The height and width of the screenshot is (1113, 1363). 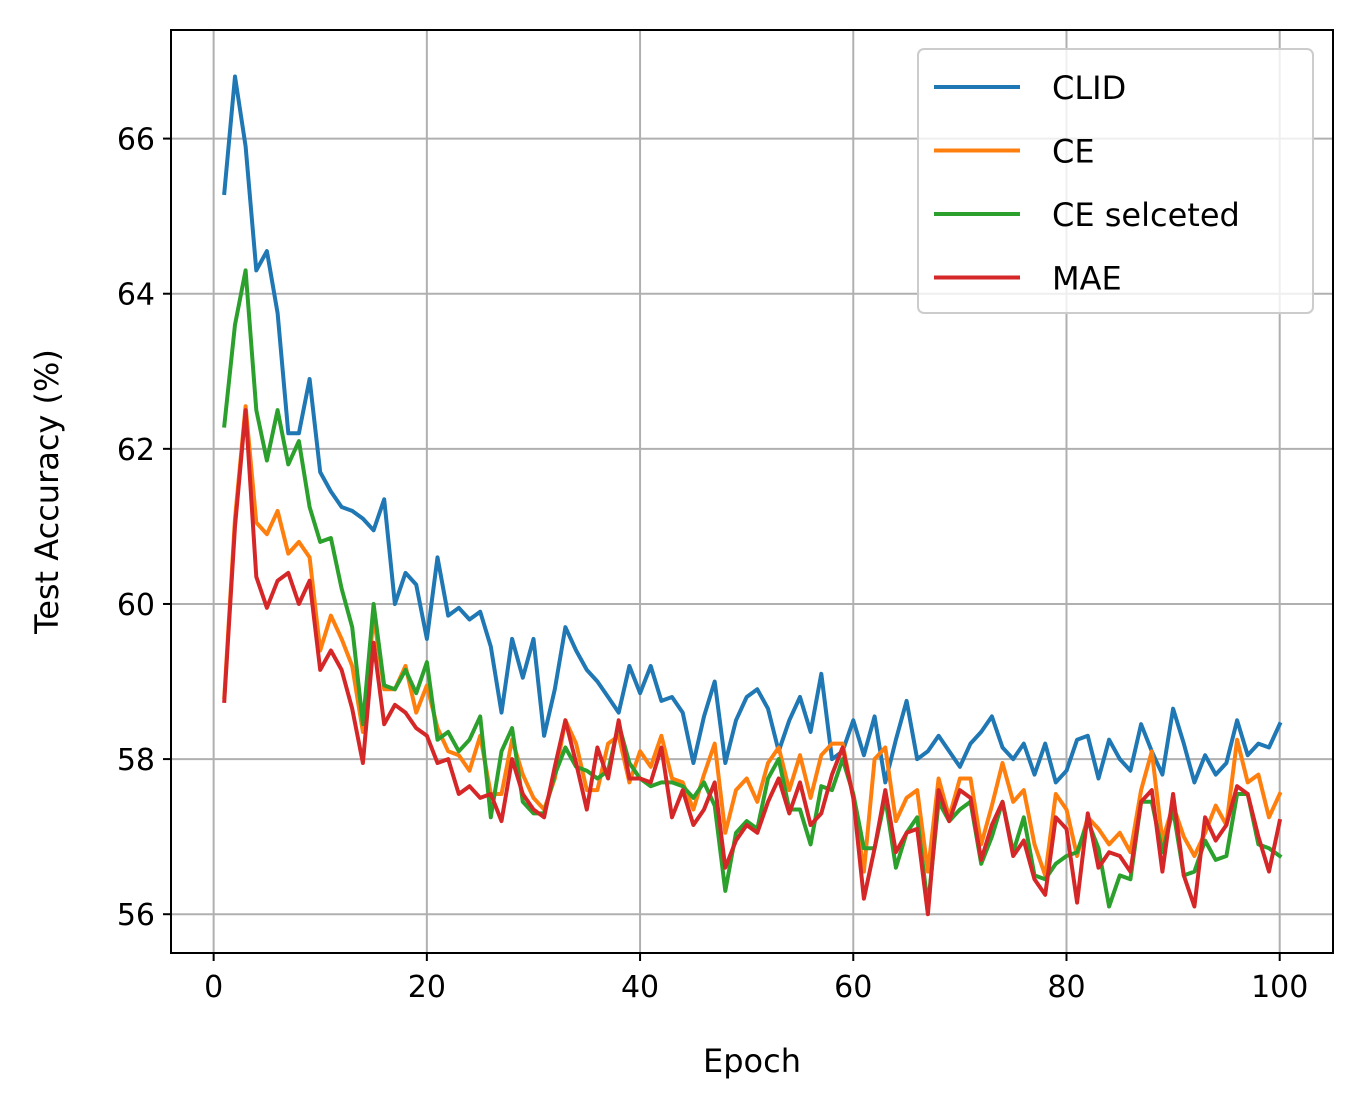 What do you see at coordinates (213, 987) in the screenshot?
I see `x-tick-label: 0` at bounding box center [213, 987].